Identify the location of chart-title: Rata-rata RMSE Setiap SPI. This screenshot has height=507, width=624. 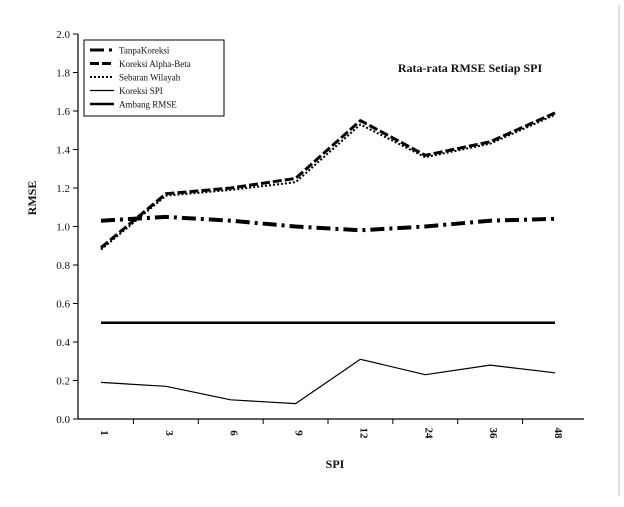
(470, 68).